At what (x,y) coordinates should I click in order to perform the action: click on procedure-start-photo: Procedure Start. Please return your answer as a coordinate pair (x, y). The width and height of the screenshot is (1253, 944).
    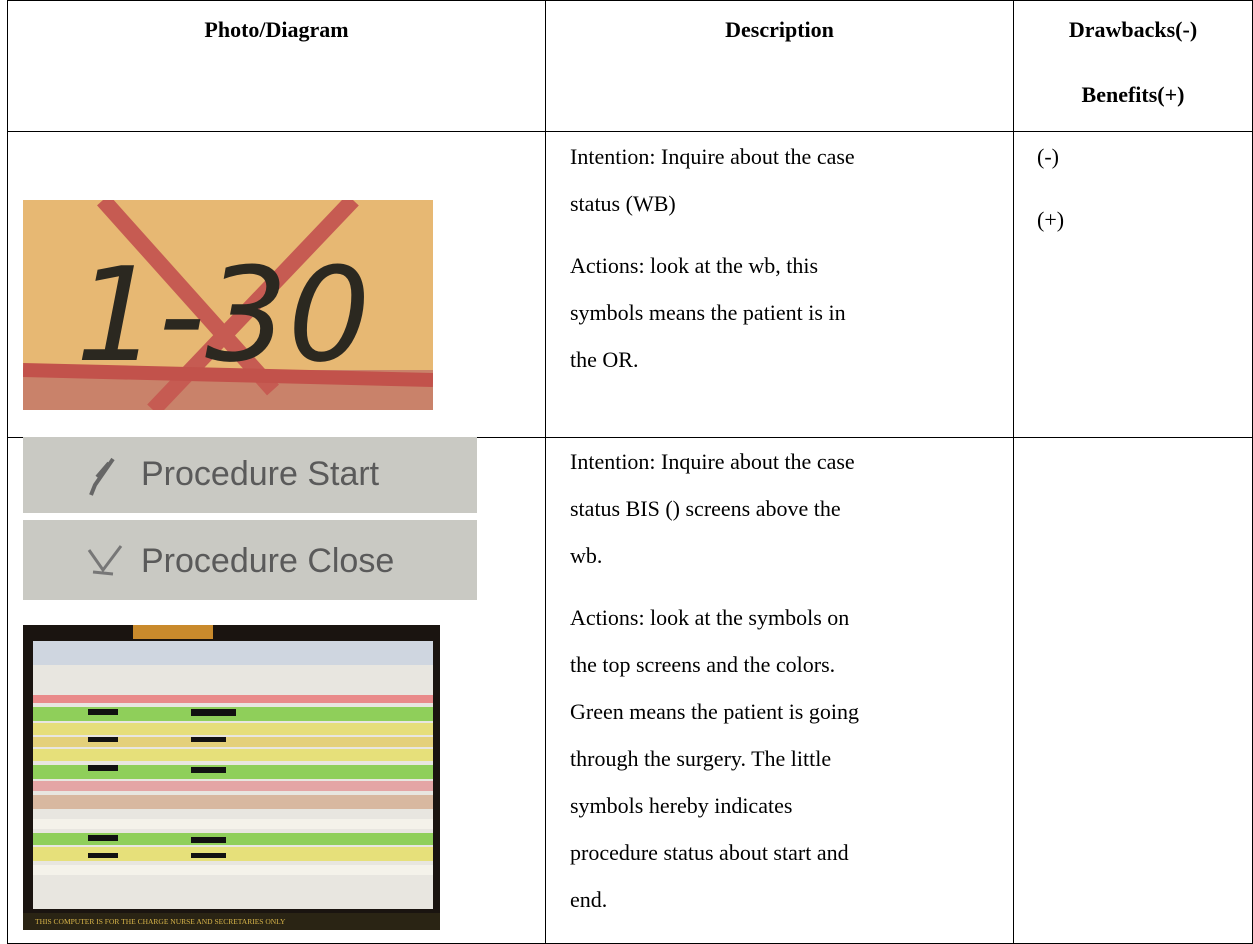
    Looking at the image, I should click on (250, 475).